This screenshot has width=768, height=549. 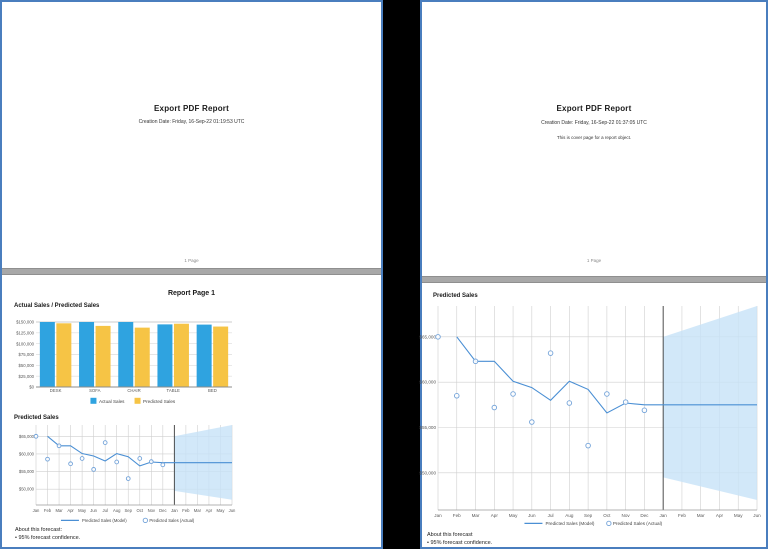 I want to click on svg-text: TABLE, so click(x=173, y=390).